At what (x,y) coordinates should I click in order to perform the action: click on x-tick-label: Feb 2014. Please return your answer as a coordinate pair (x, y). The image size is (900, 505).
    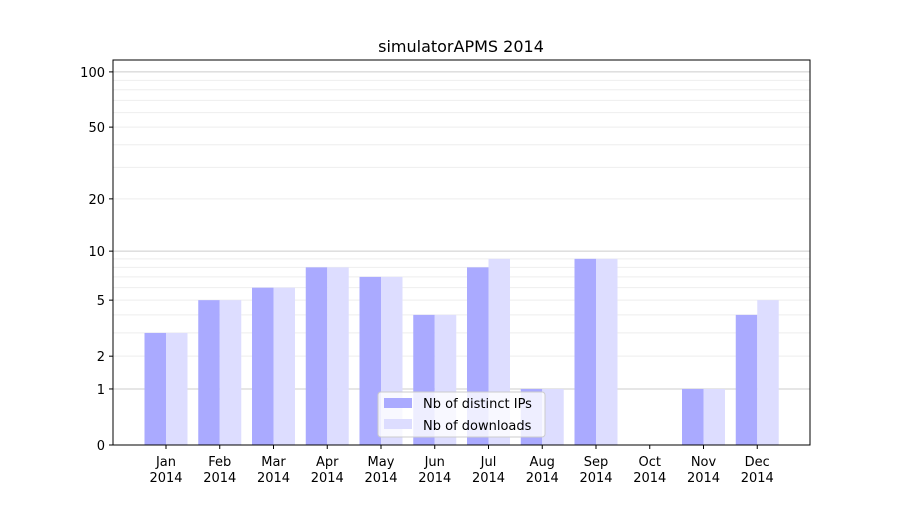
    Looking at the image, I should click on (219, 470).